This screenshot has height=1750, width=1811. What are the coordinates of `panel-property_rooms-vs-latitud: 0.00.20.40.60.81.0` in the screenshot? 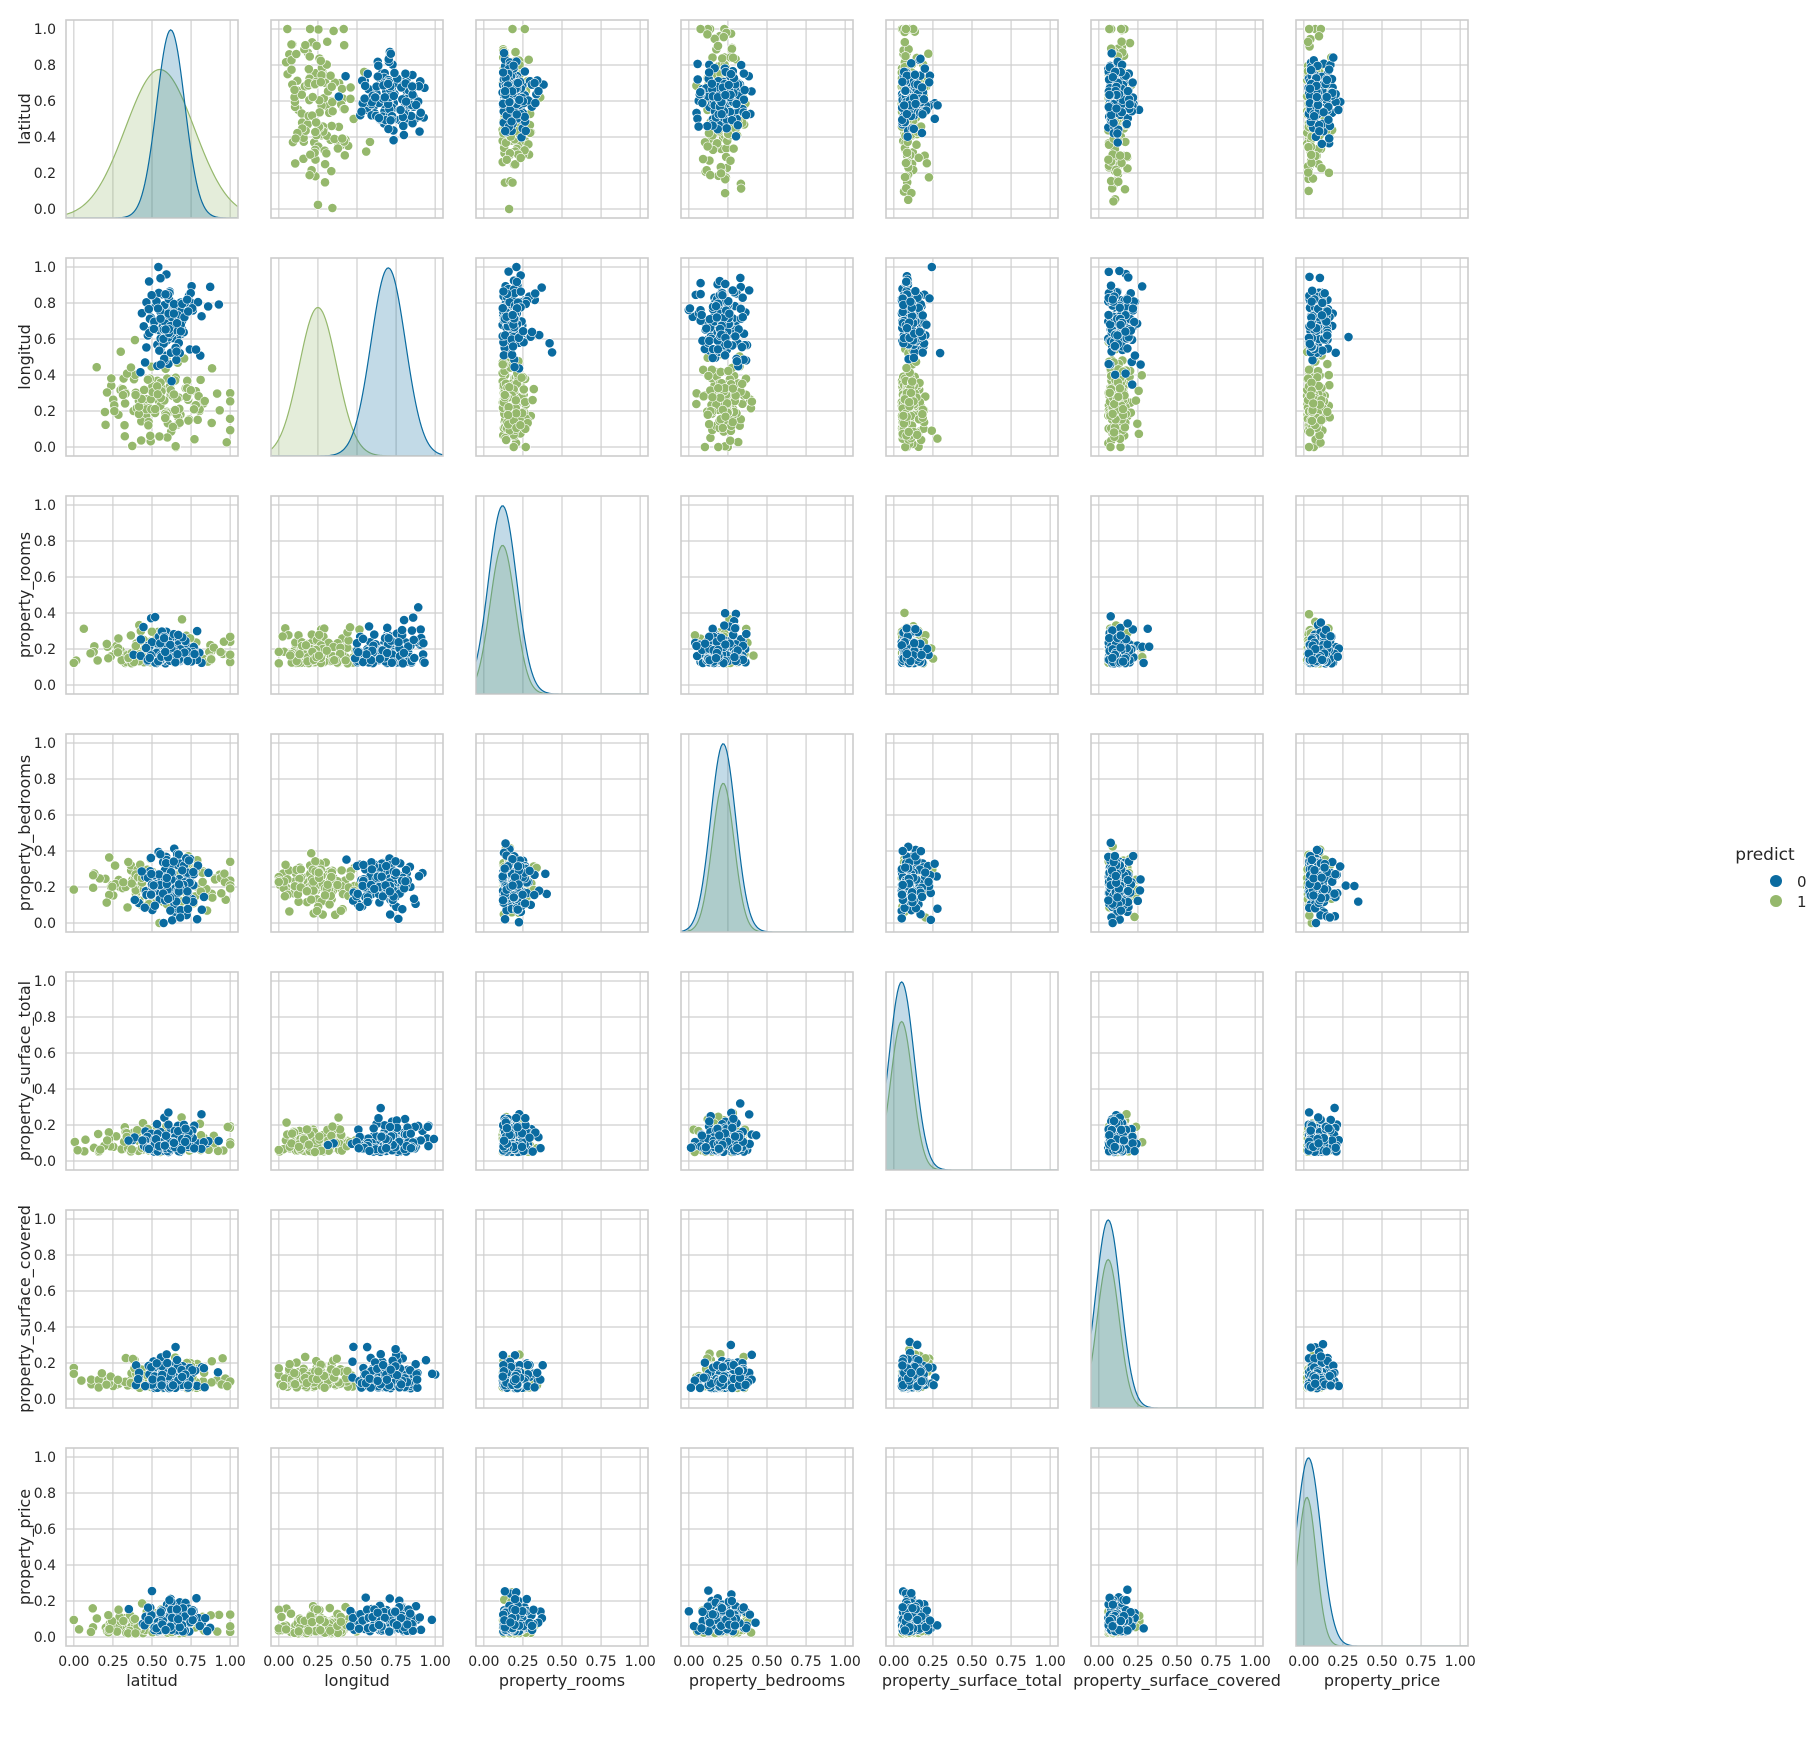 It's located at (136, 595).